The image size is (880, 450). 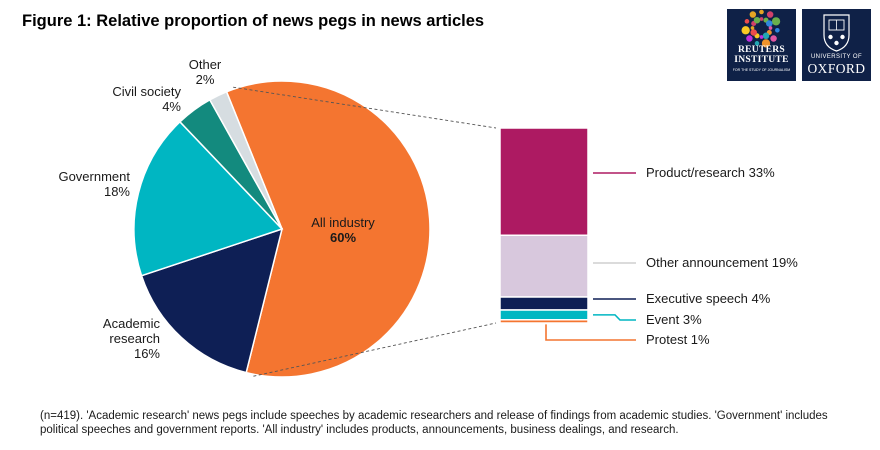 What do you see at coordinates (761, 50) in the screenshot?
I see `logo-rise-line1: REUTERS` at bounding box center [761, 50].